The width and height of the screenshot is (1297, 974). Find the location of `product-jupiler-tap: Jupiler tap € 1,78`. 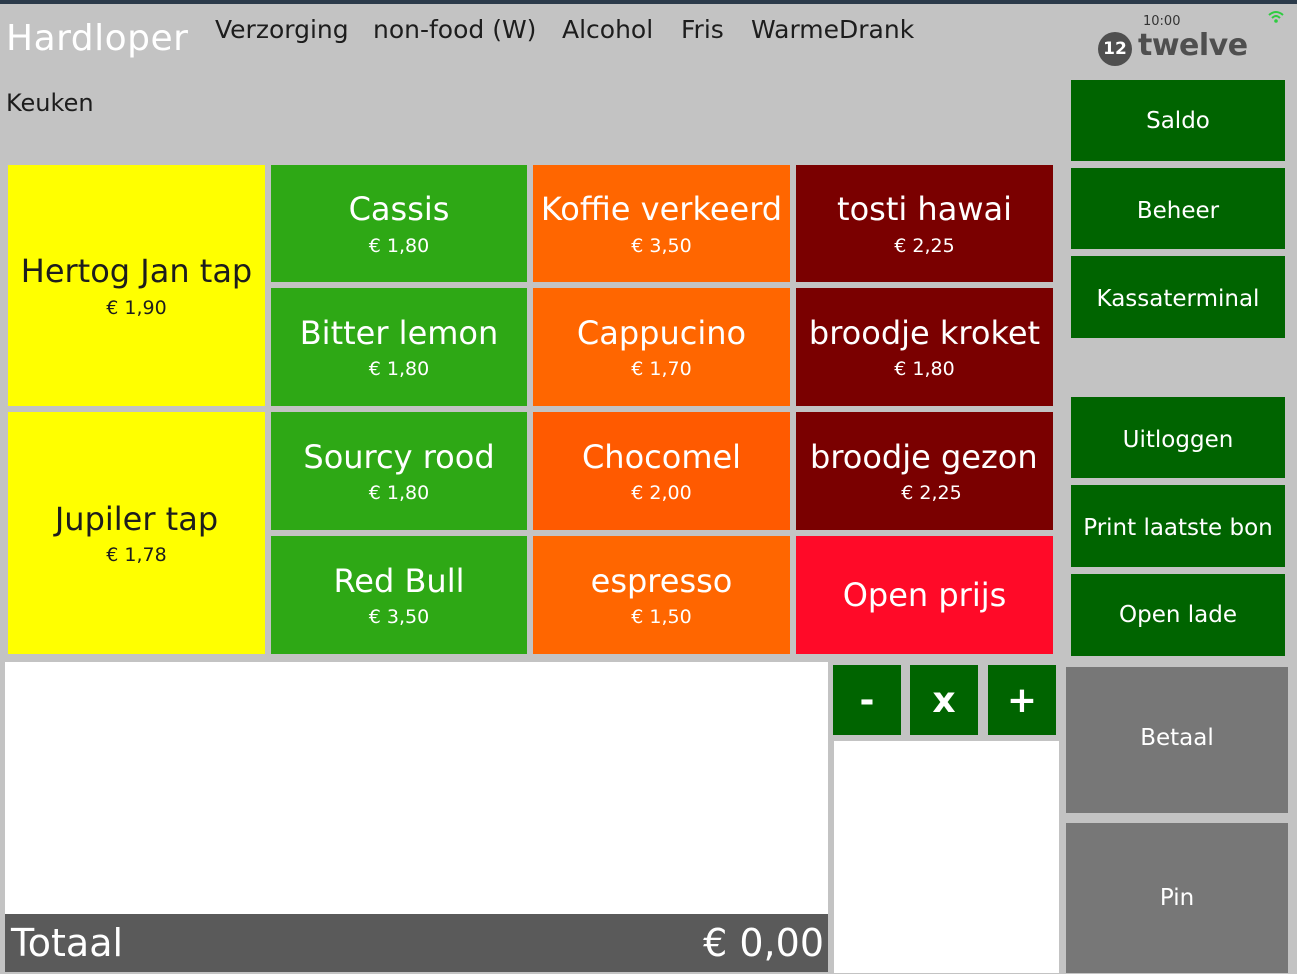

product-jupiler-tap: Jupiler tap € 1,78 is located at coordinates (136, 533).